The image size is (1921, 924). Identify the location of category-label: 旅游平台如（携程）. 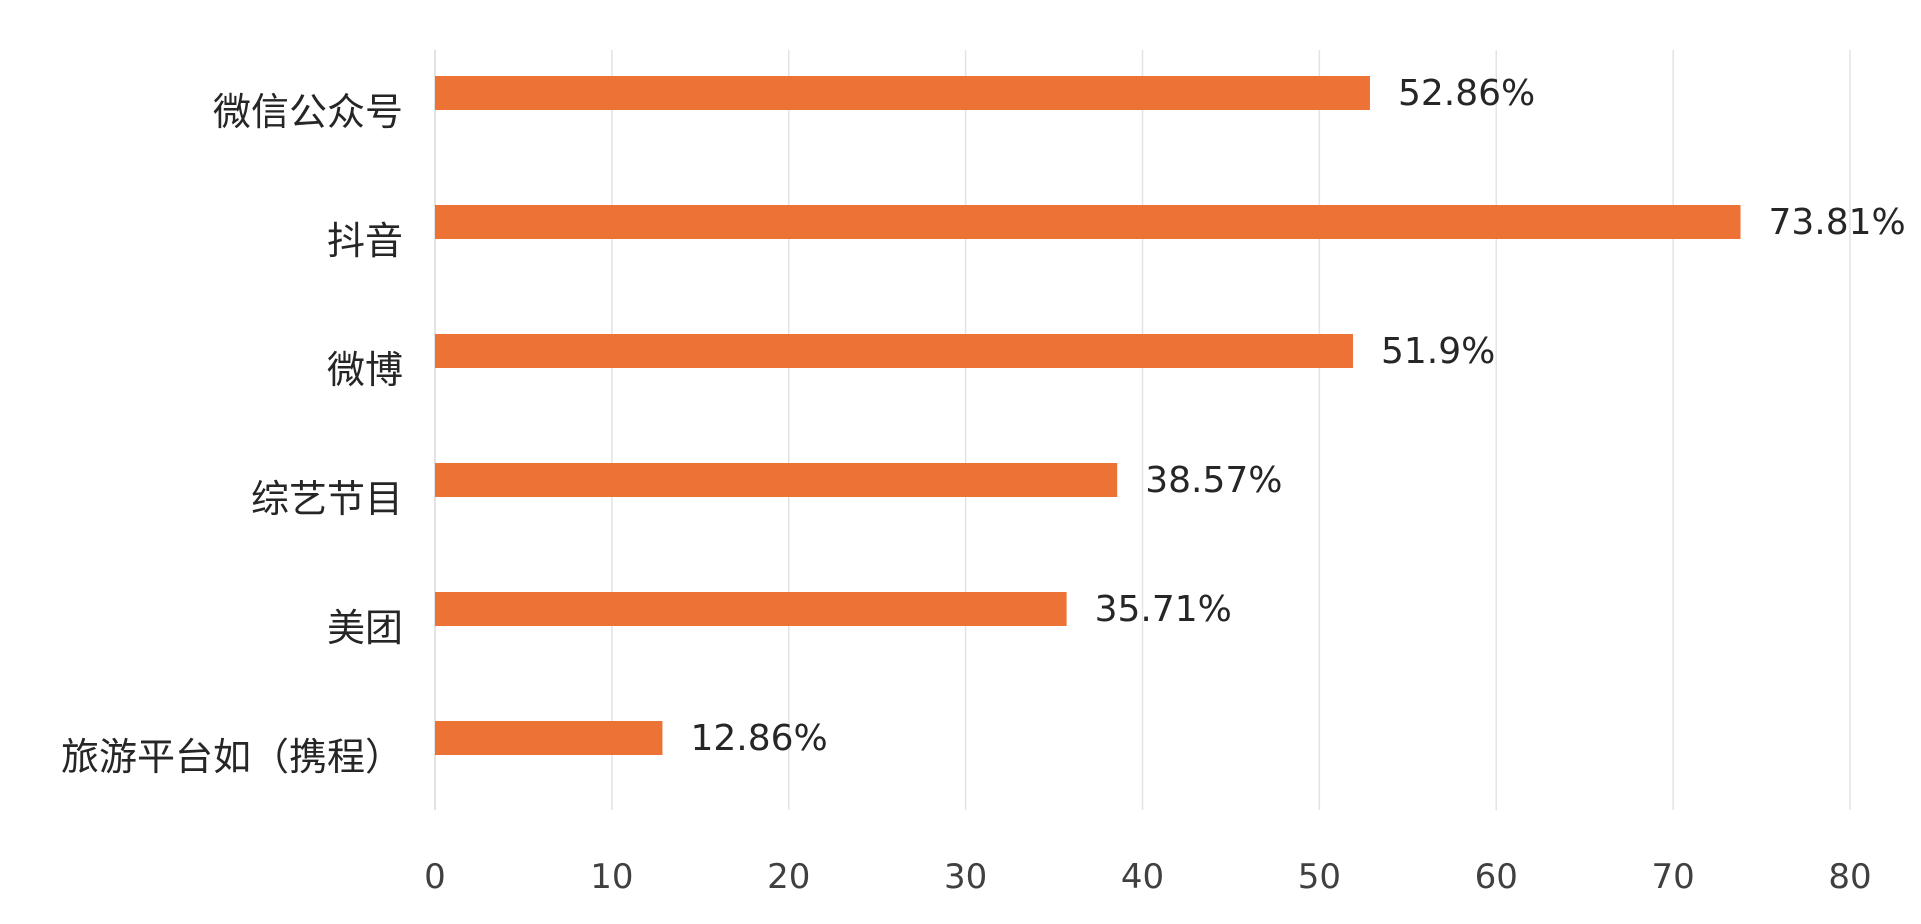
(232, 757).